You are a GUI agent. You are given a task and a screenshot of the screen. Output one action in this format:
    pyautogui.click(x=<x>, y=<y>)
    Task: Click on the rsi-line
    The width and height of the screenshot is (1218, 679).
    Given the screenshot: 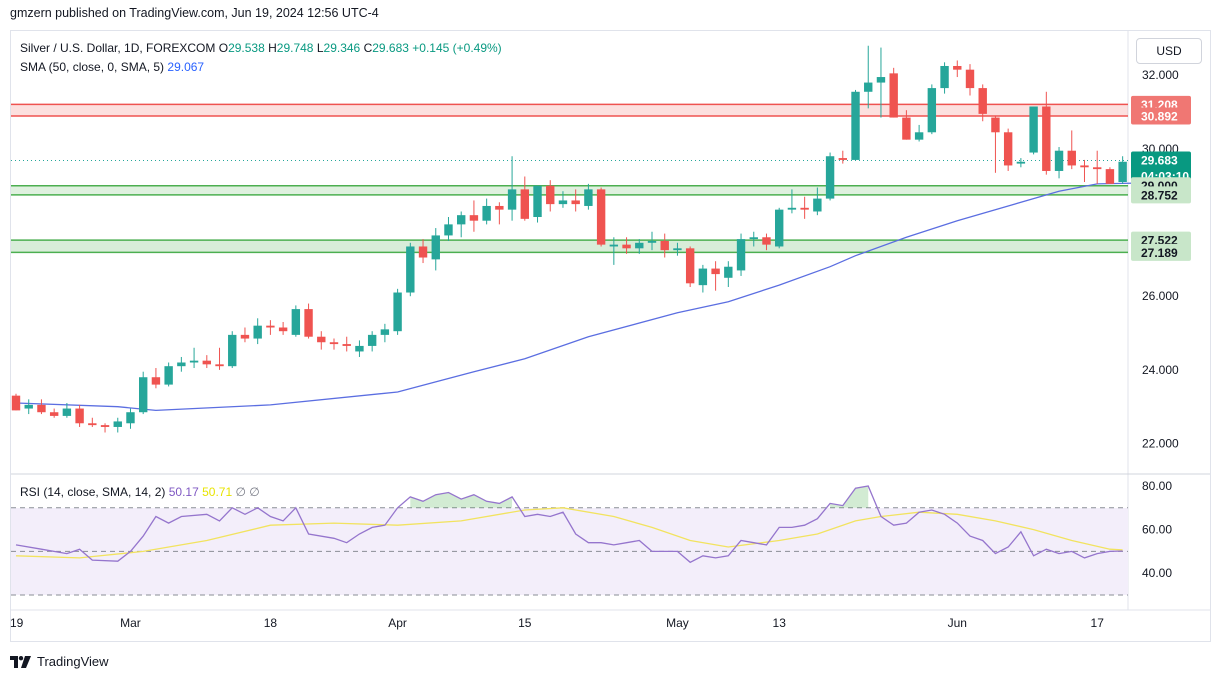 What is the action you would take?
    pyautogui.click(x=569, y=524)
    